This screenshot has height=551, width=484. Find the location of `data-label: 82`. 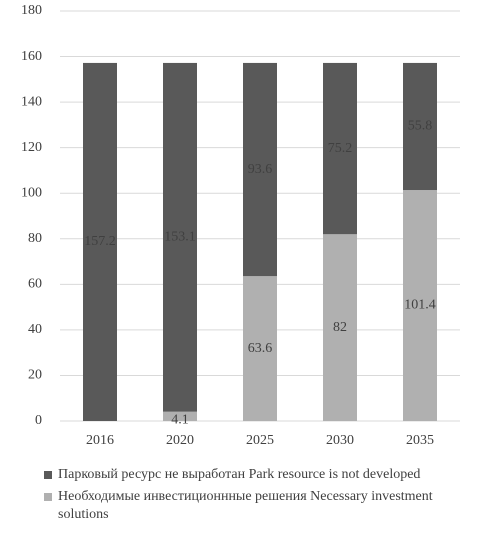

data-label: 82 is located at coordinates (340, 327).